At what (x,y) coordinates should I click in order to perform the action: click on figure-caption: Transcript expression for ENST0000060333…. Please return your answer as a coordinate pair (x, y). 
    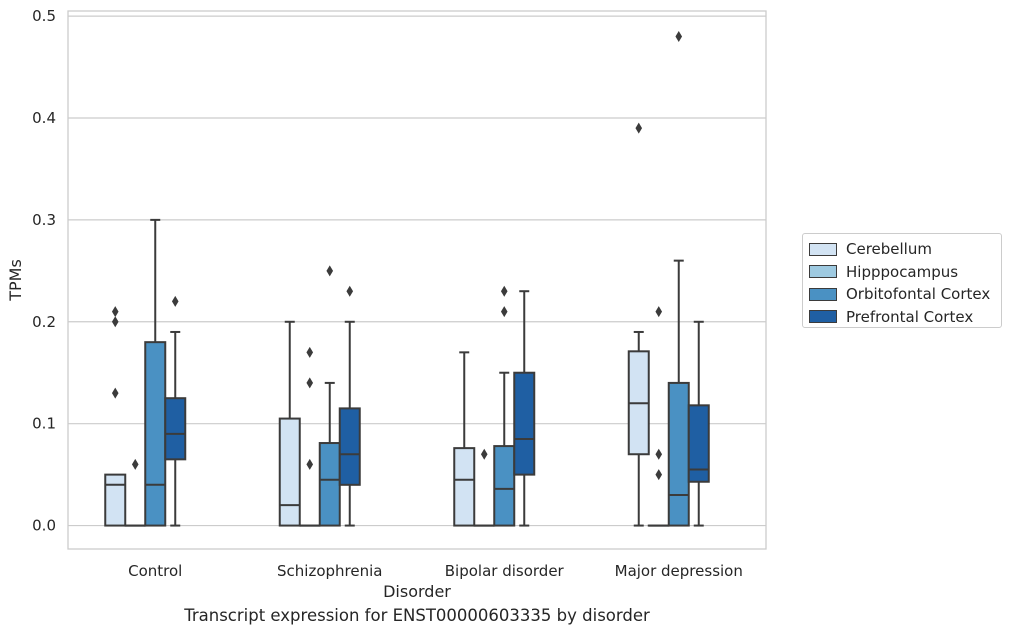
    Looking at the image, I should click on (417, 615).